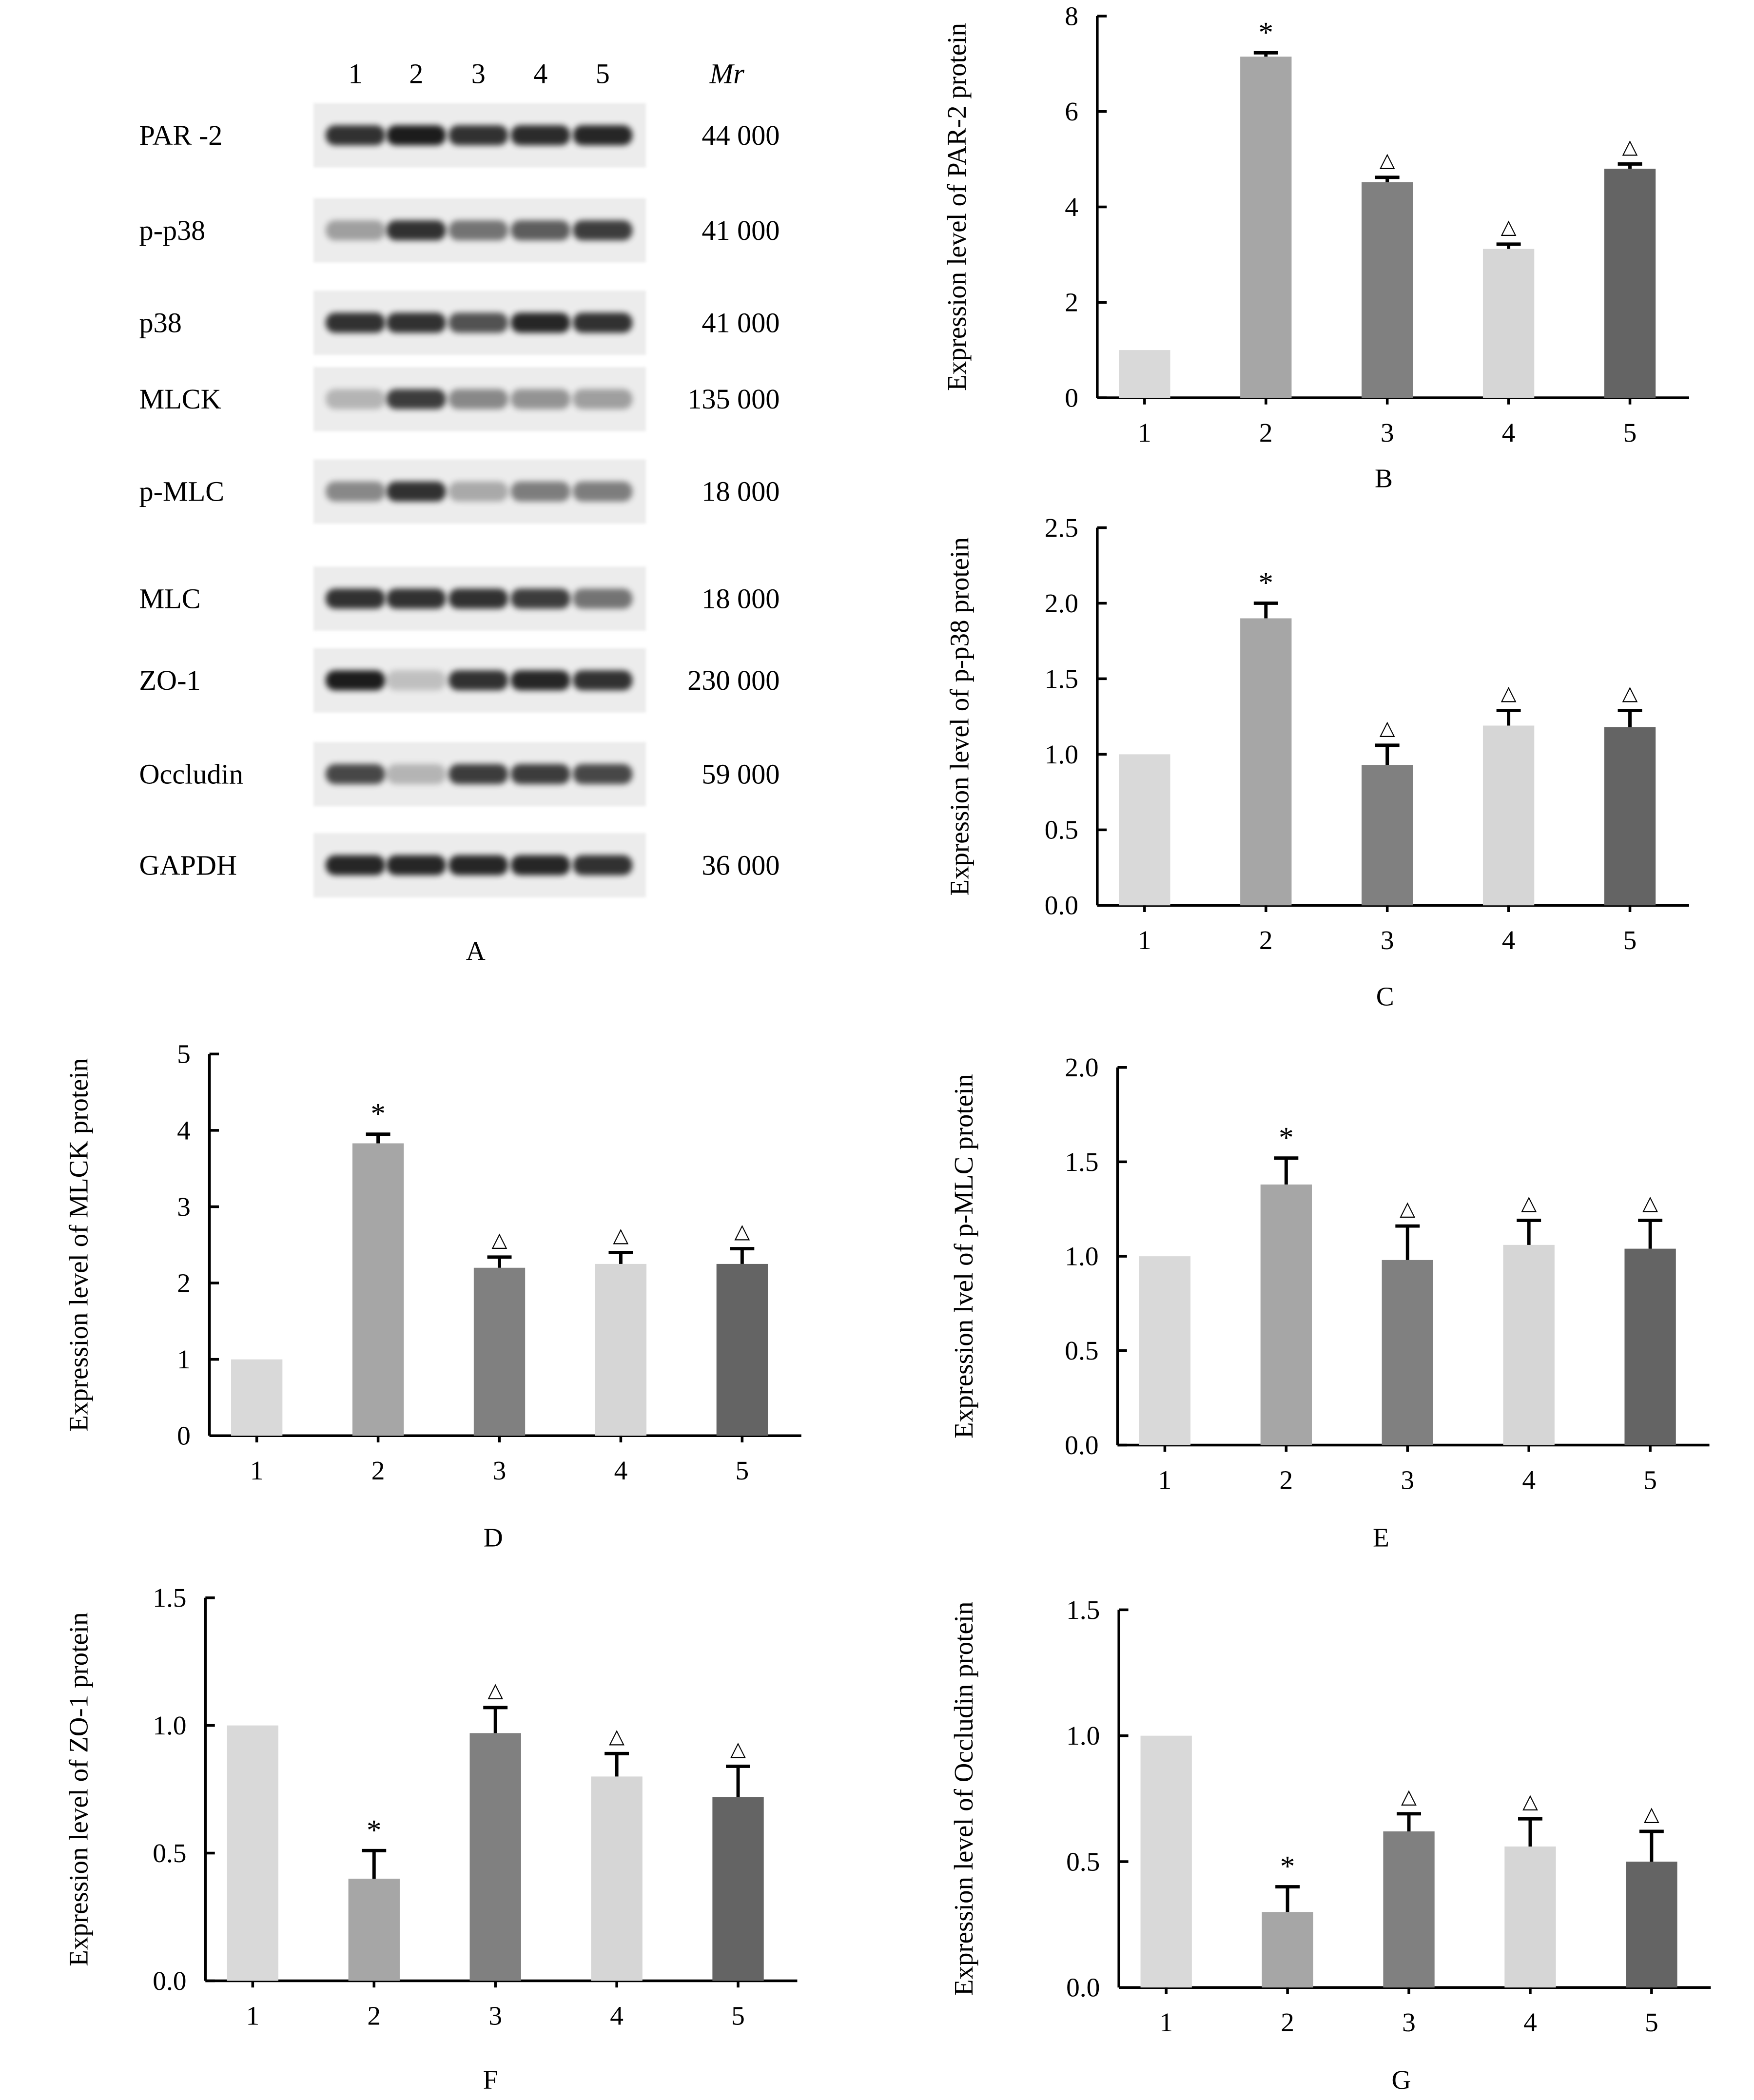  Describe the element at coordinates (170, 1981) in the screenshot. I see `panel-f-y-tick-label: 0.0` at that location.